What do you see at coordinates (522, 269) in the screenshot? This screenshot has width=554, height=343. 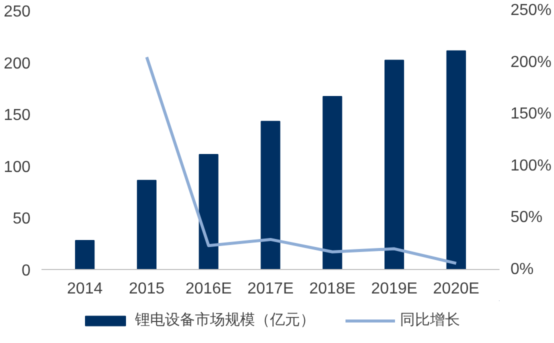 I see `y2-tick-label: 0%` at bounding box center [522, 269].